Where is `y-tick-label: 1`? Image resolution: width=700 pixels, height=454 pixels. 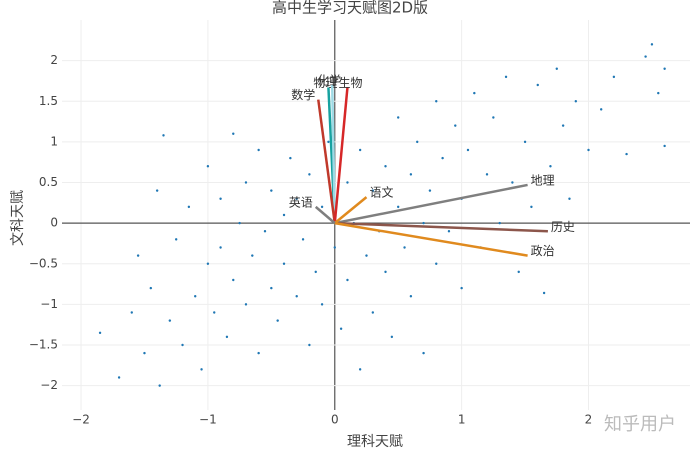
y-tick-label: 1 is located at coordinates (54, 141).